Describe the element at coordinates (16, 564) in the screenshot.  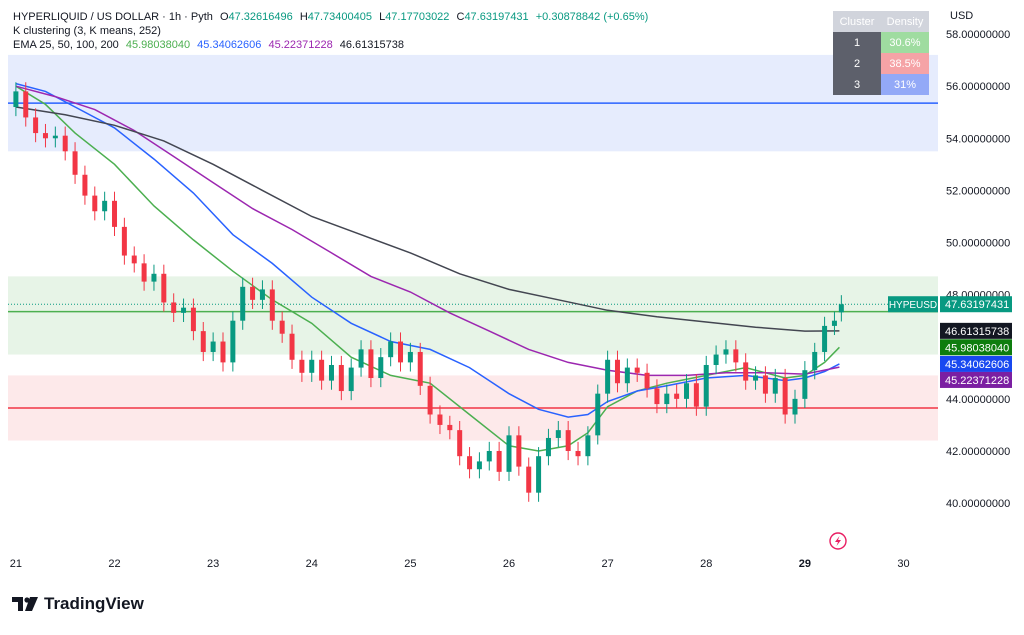
I see `x-tick-label: 21` at that location.